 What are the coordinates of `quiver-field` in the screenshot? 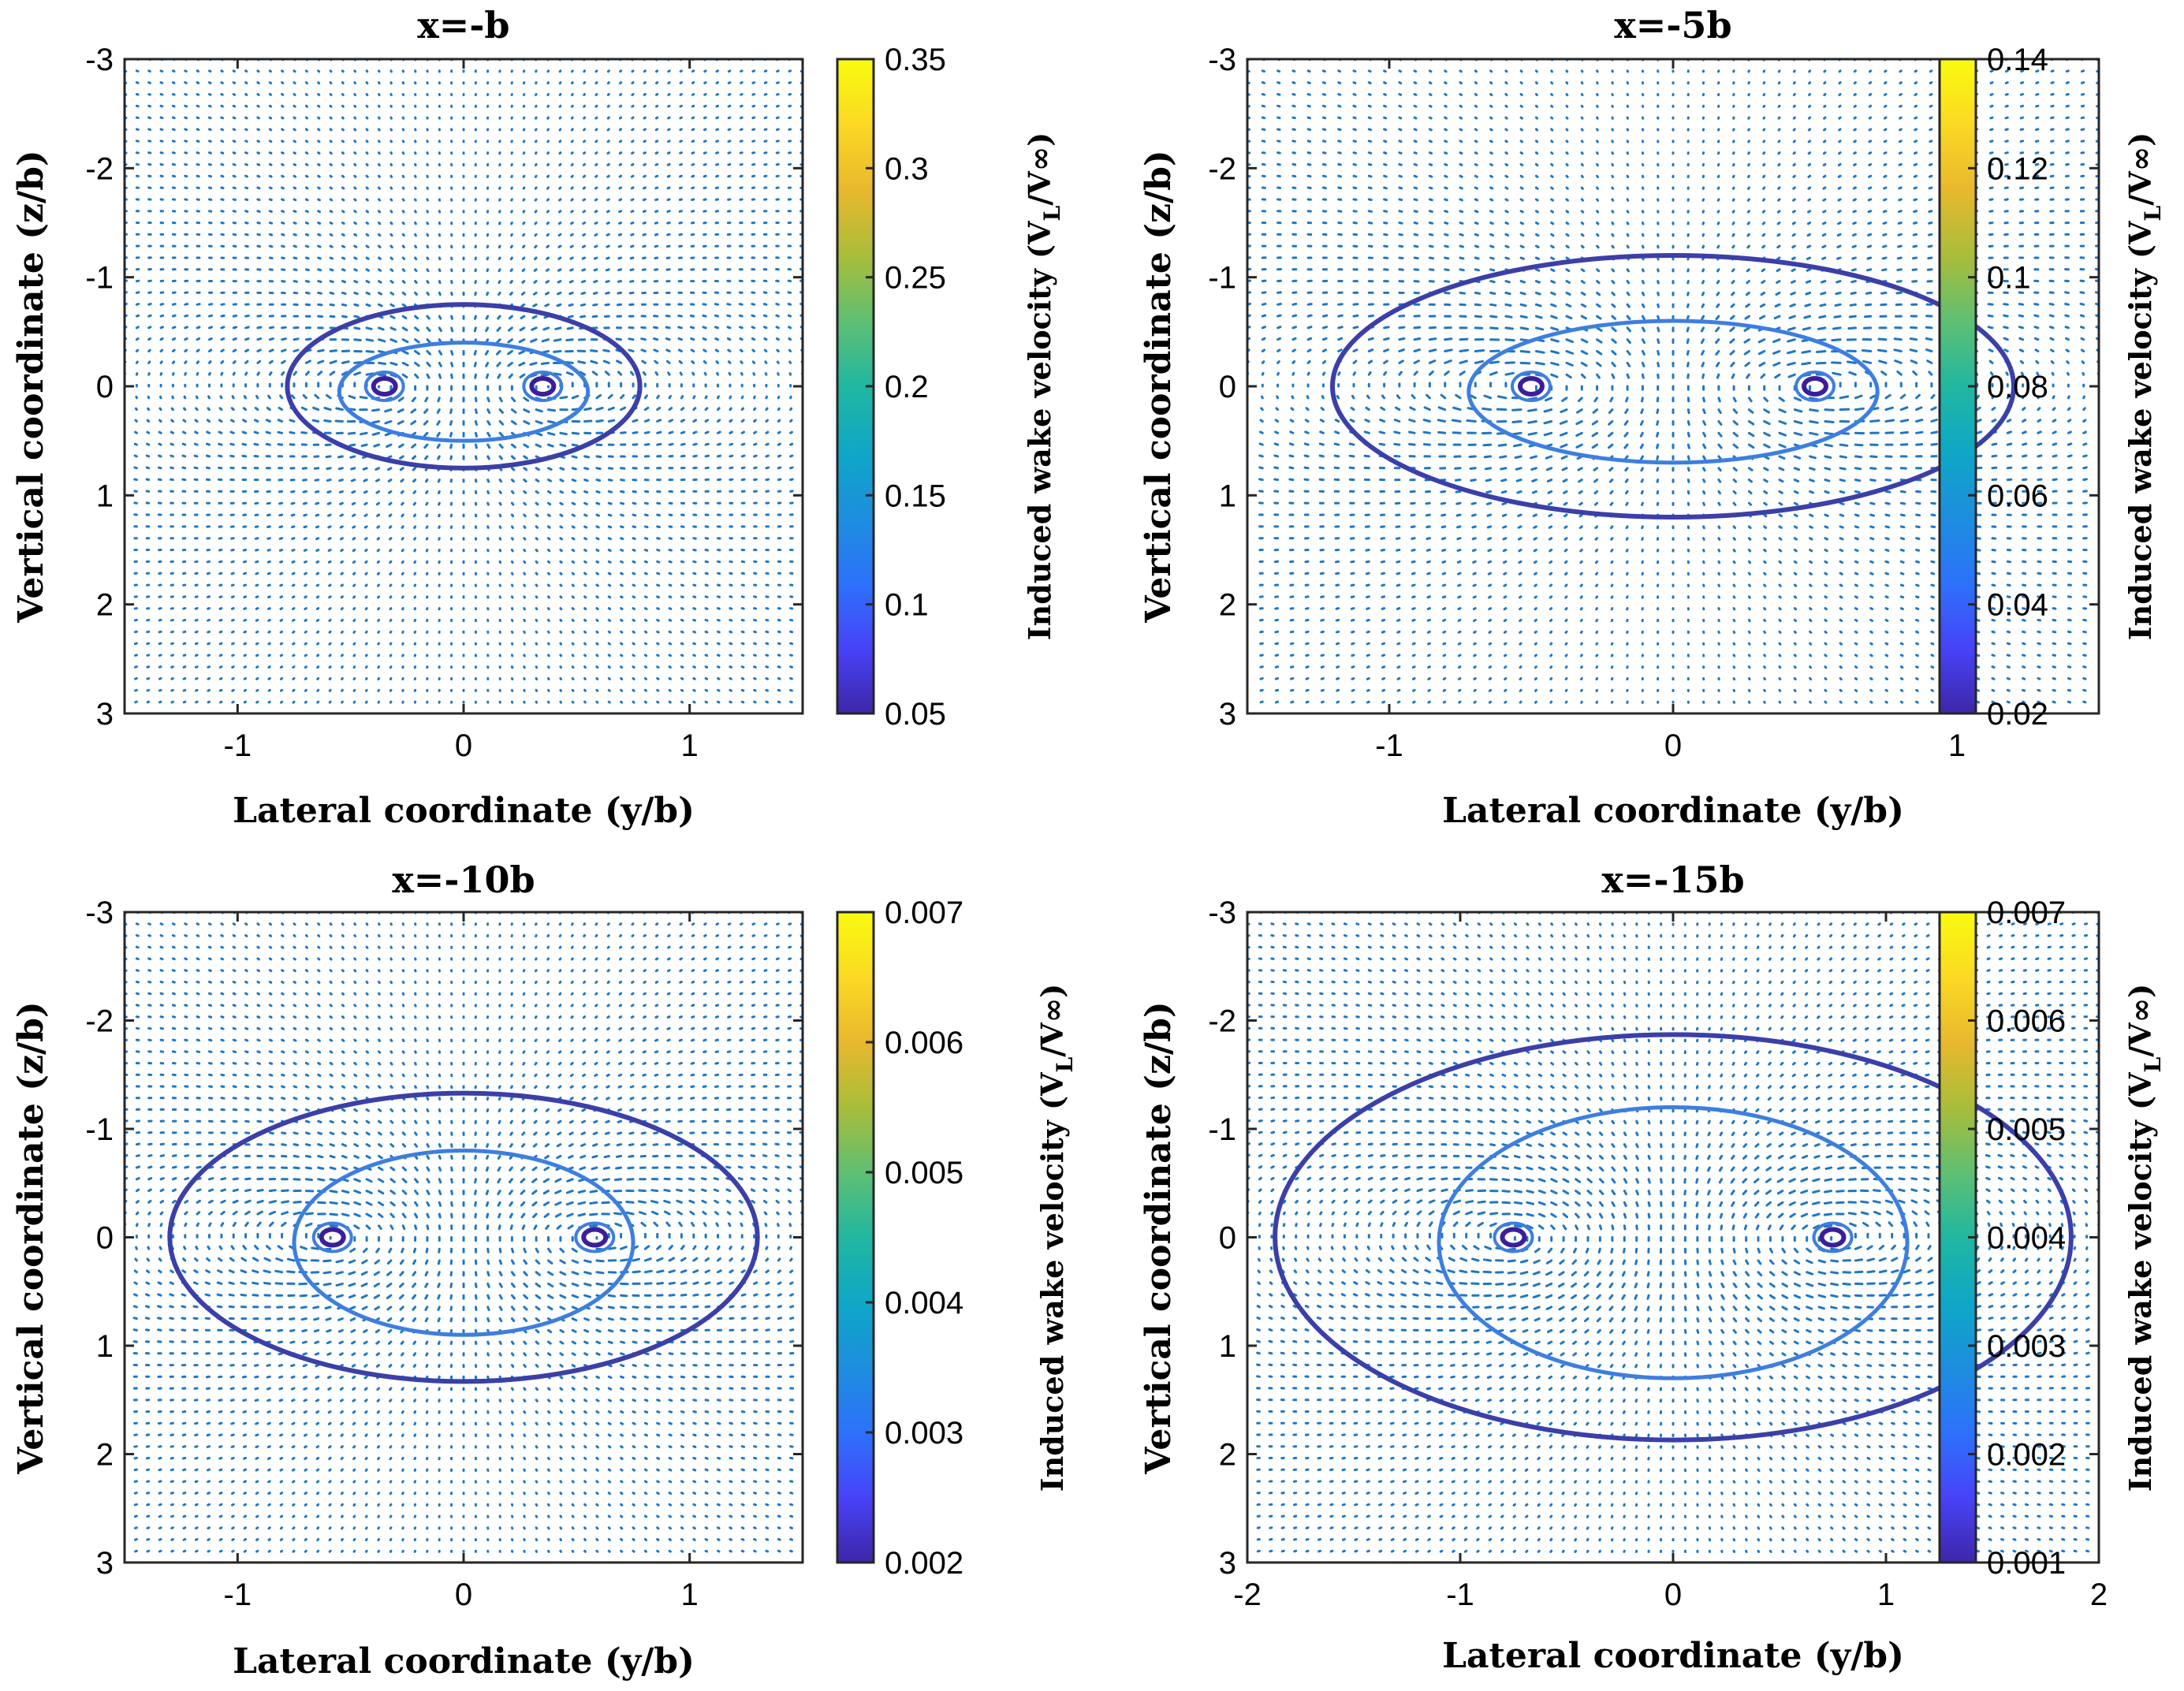 It's located at (464, 1237).